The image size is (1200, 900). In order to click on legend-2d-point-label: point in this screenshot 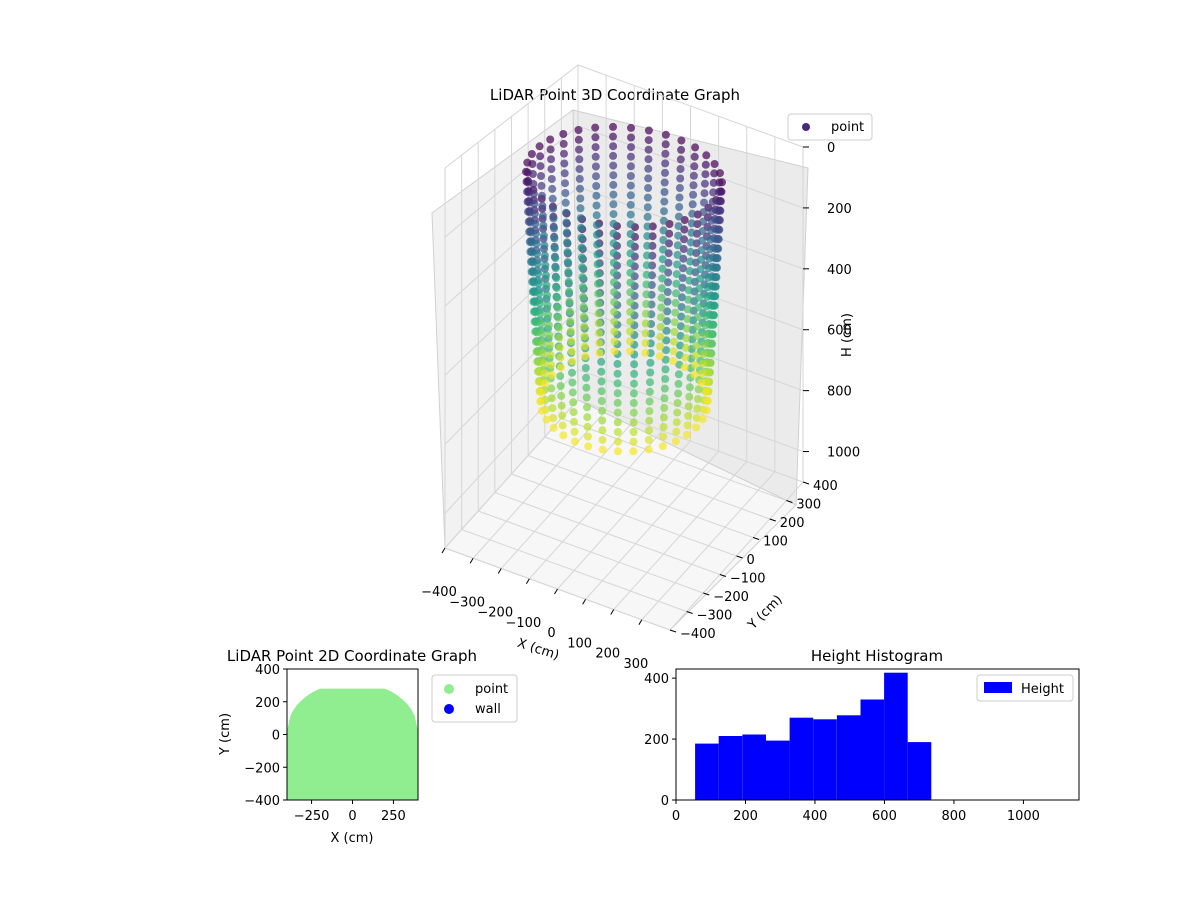, I will do `click(491, 689)`.